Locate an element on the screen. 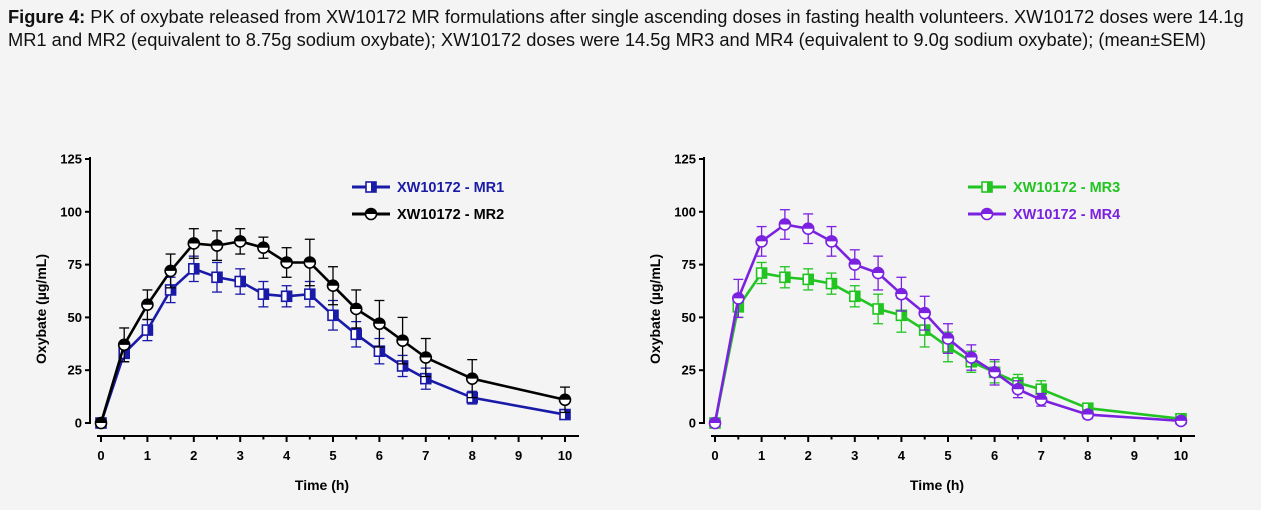 The width and height of the screenshot is (1261, 510). legend-label: XW10172 - MR1 is located at coordinates (450, 188).